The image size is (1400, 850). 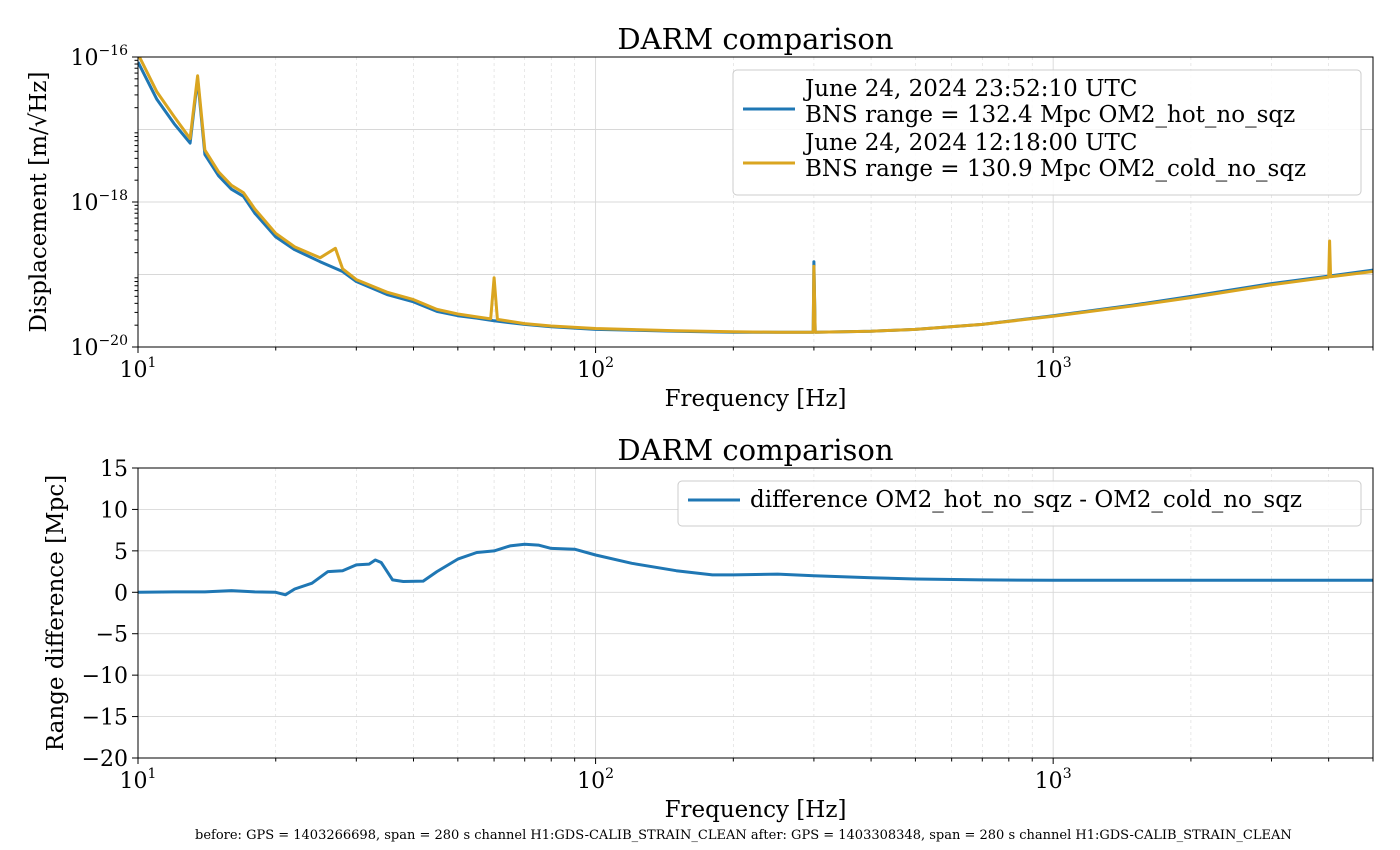 I want to click on y-tick-label: 5, so click(x=121, y=552).